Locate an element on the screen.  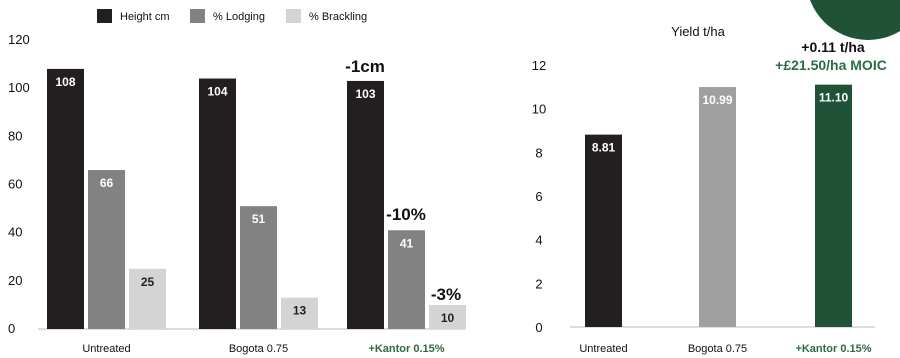
y-tick-label: 10 is located at coordinates (539, 109).